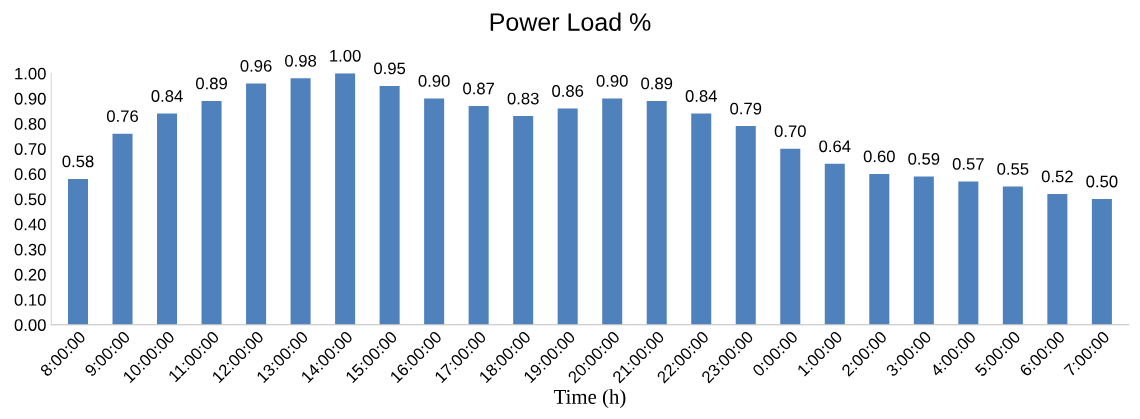 Image resolution: width=1140 pixels, height=419 pixels. I want to click on chart-title: Power Load %, so click(570, 21).